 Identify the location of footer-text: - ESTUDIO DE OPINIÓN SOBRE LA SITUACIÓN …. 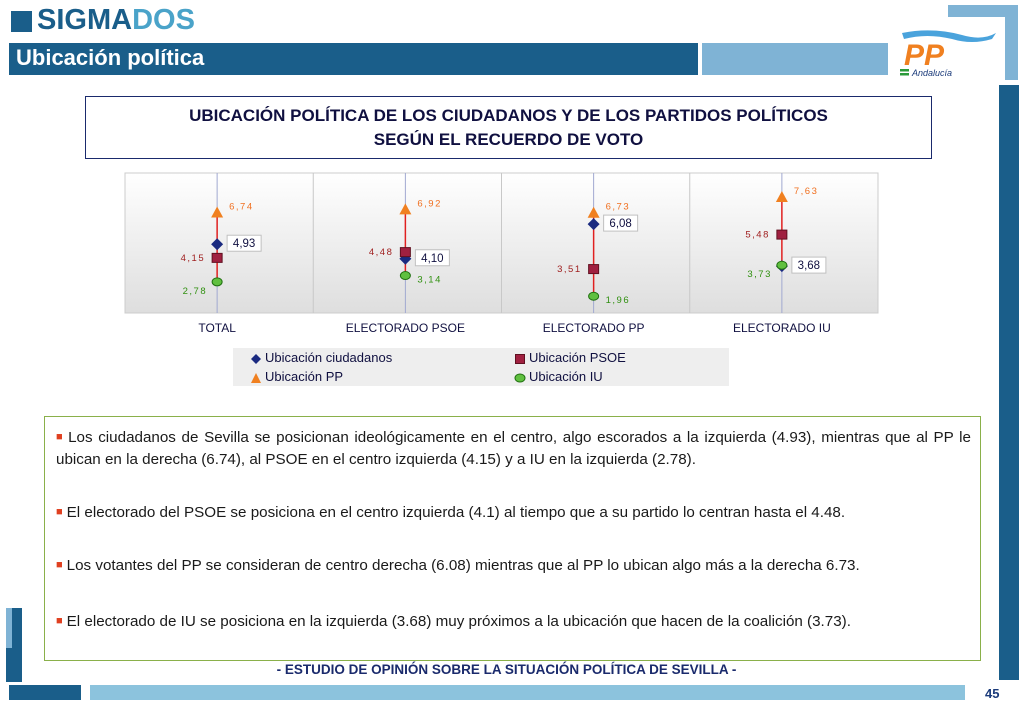
(506, 669).